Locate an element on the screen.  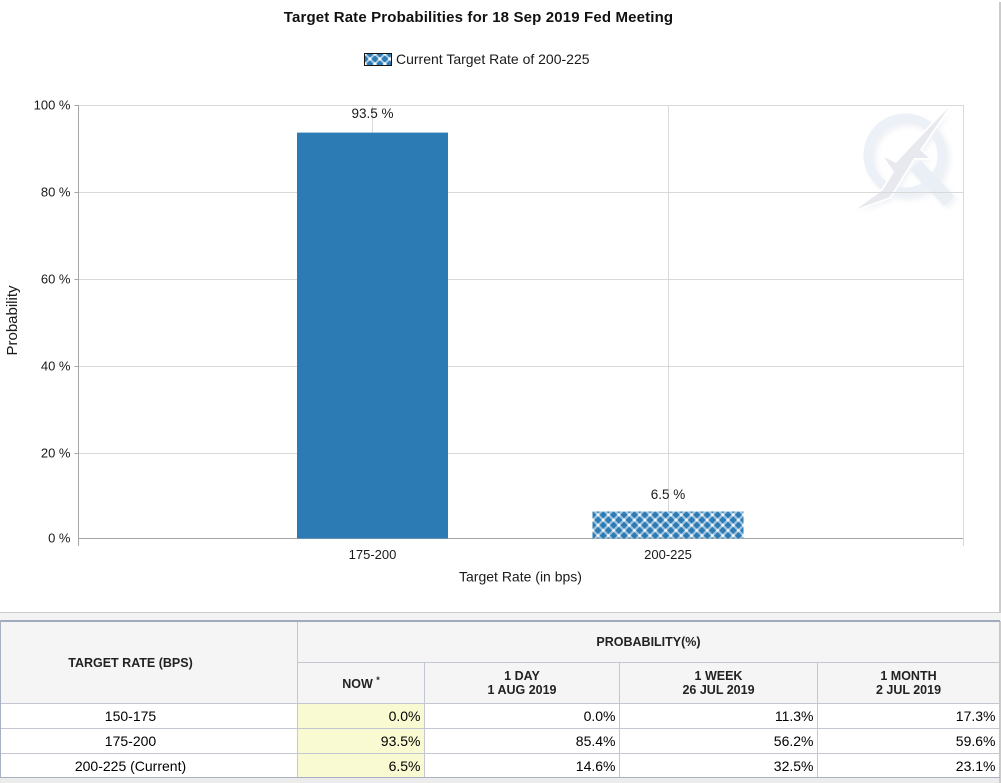
svg-text: 20 % is located at coordinates (56, 453).